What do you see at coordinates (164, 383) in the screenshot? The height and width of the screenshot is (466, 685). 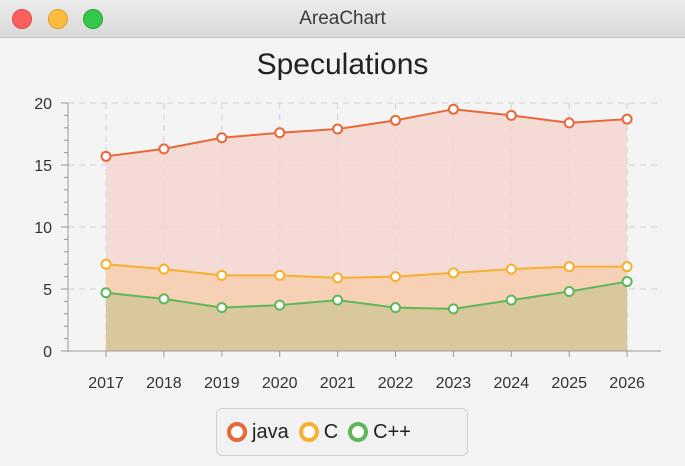 I see `x-tick-label: 2018` at bounding box center [164, 383].